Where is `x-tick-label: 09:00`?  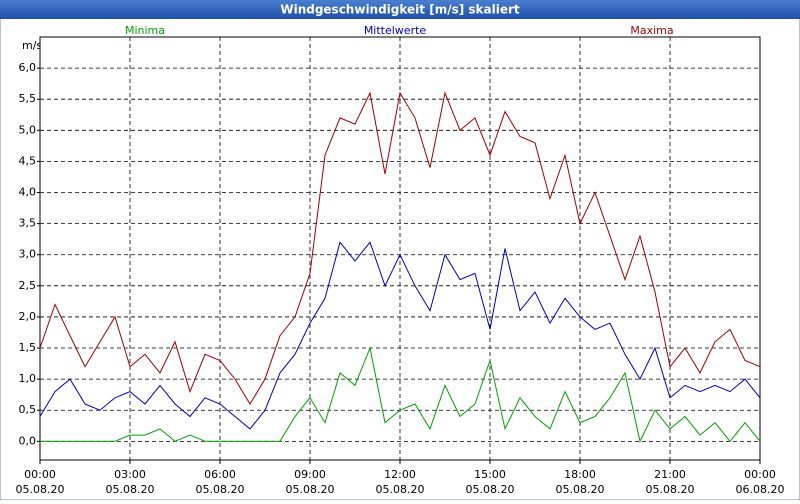
x-tick-label: 09:00 is located at coordinates (310, 474).